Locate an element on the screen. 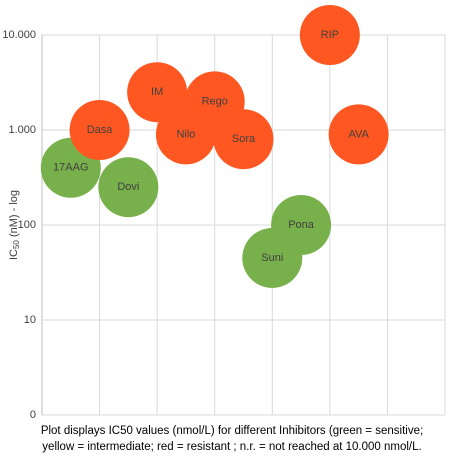 The width and height of the screenshot is (460, 460). bubble-label: Dovi is located at coordinates (128, 187).